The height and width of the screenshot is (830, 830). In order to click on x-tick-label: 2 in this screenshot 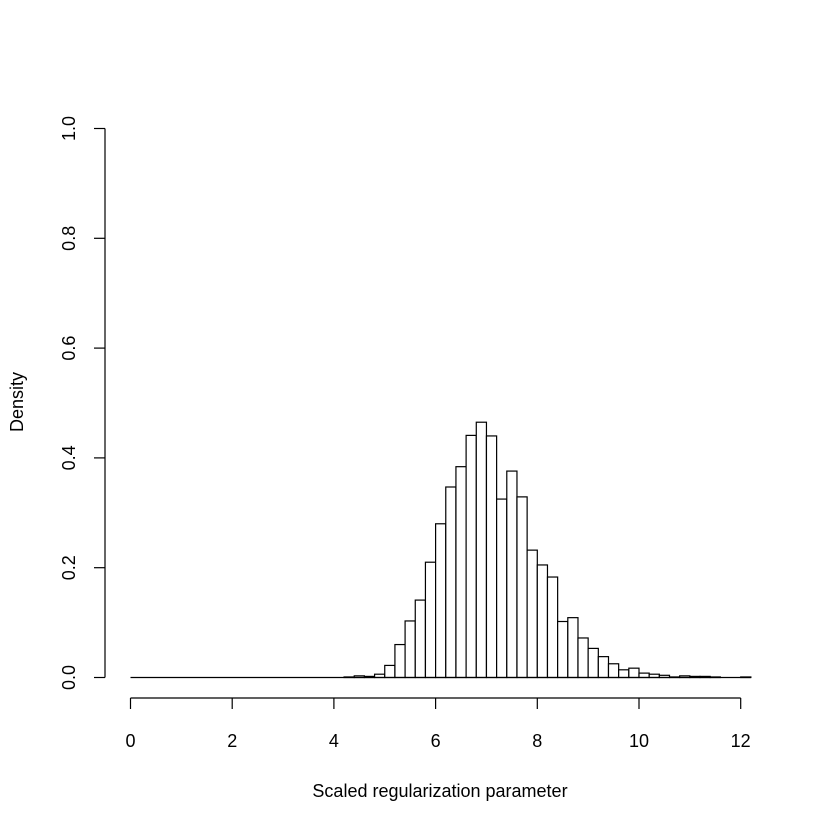, I will do `click(232, 741)`.